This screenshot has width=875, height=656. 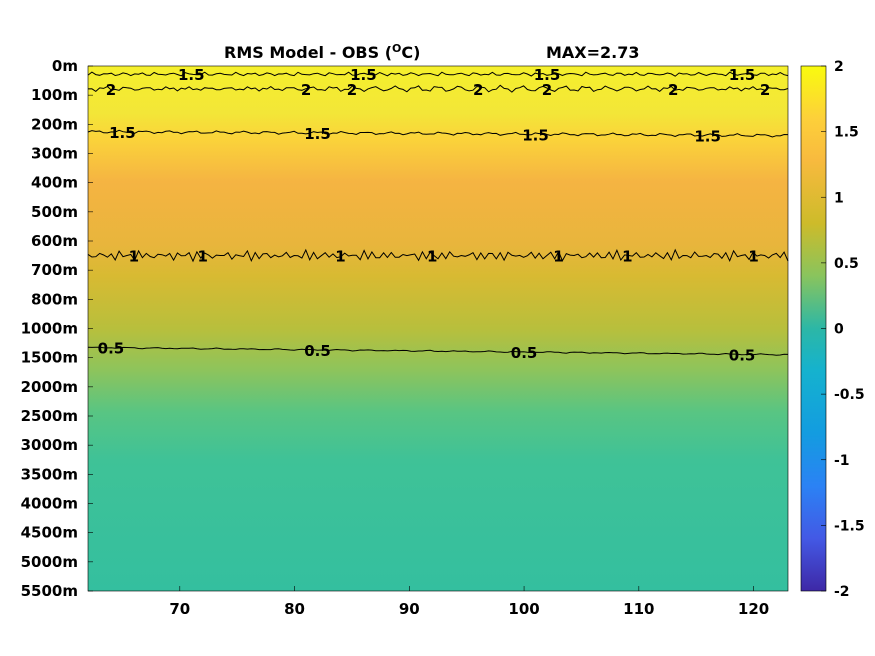 I want to click on colorbar-tick-label: 1.5, so click(x=846, y=133).